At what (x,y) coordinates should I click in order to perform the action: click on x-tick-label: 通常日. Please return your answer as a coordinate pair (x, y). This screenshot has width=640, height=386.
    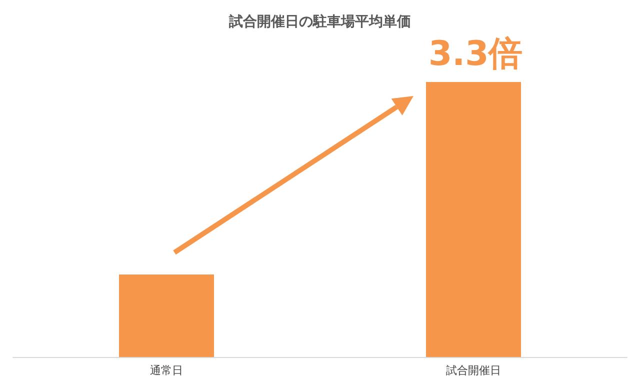
    Looking at the image, I should click on (166, 370).